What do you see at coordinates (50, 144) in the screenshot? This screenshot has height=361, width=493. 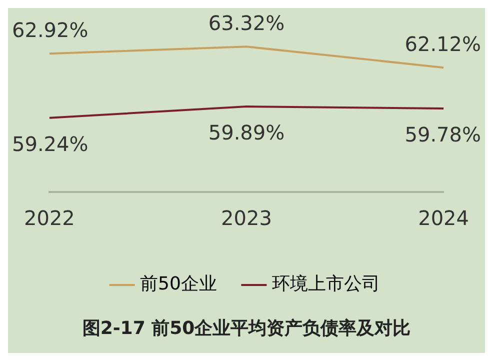 I see `data-label: 59.24%` at bounding box center [50, 144].